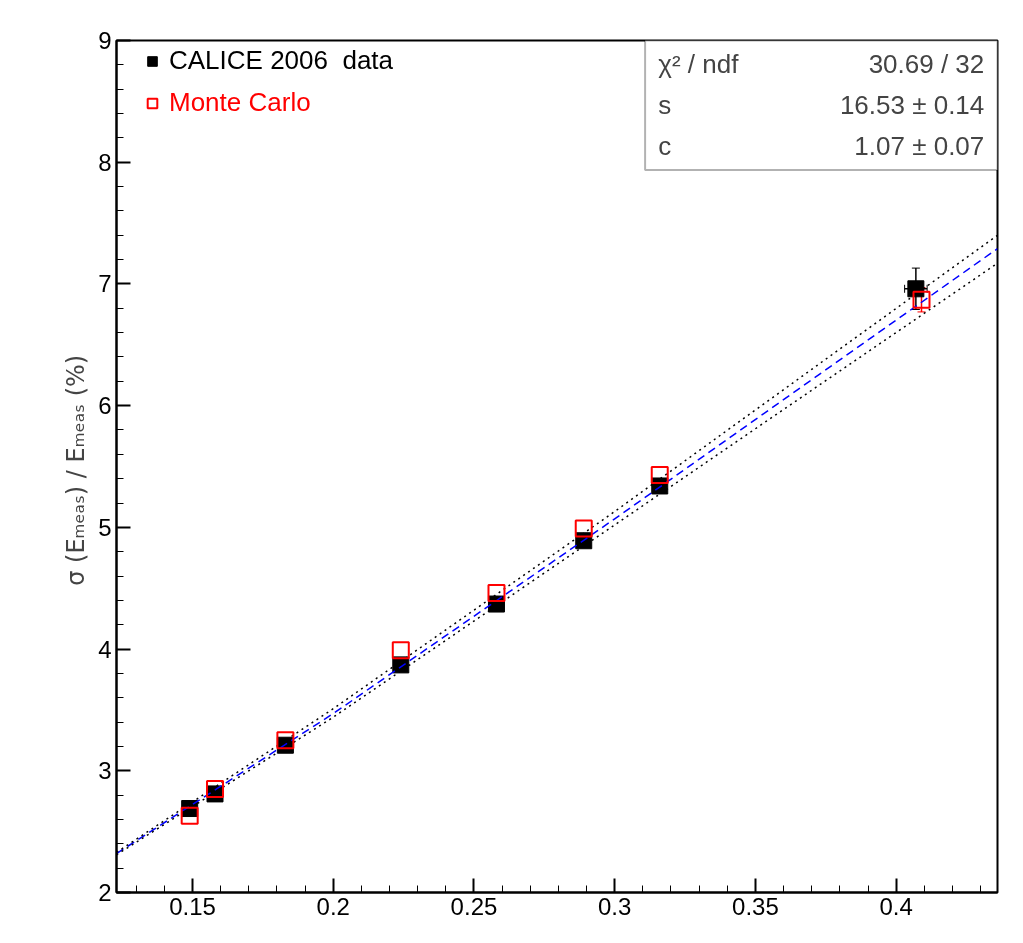  I want to click on y-tick-label: 5, so click(105, 527).